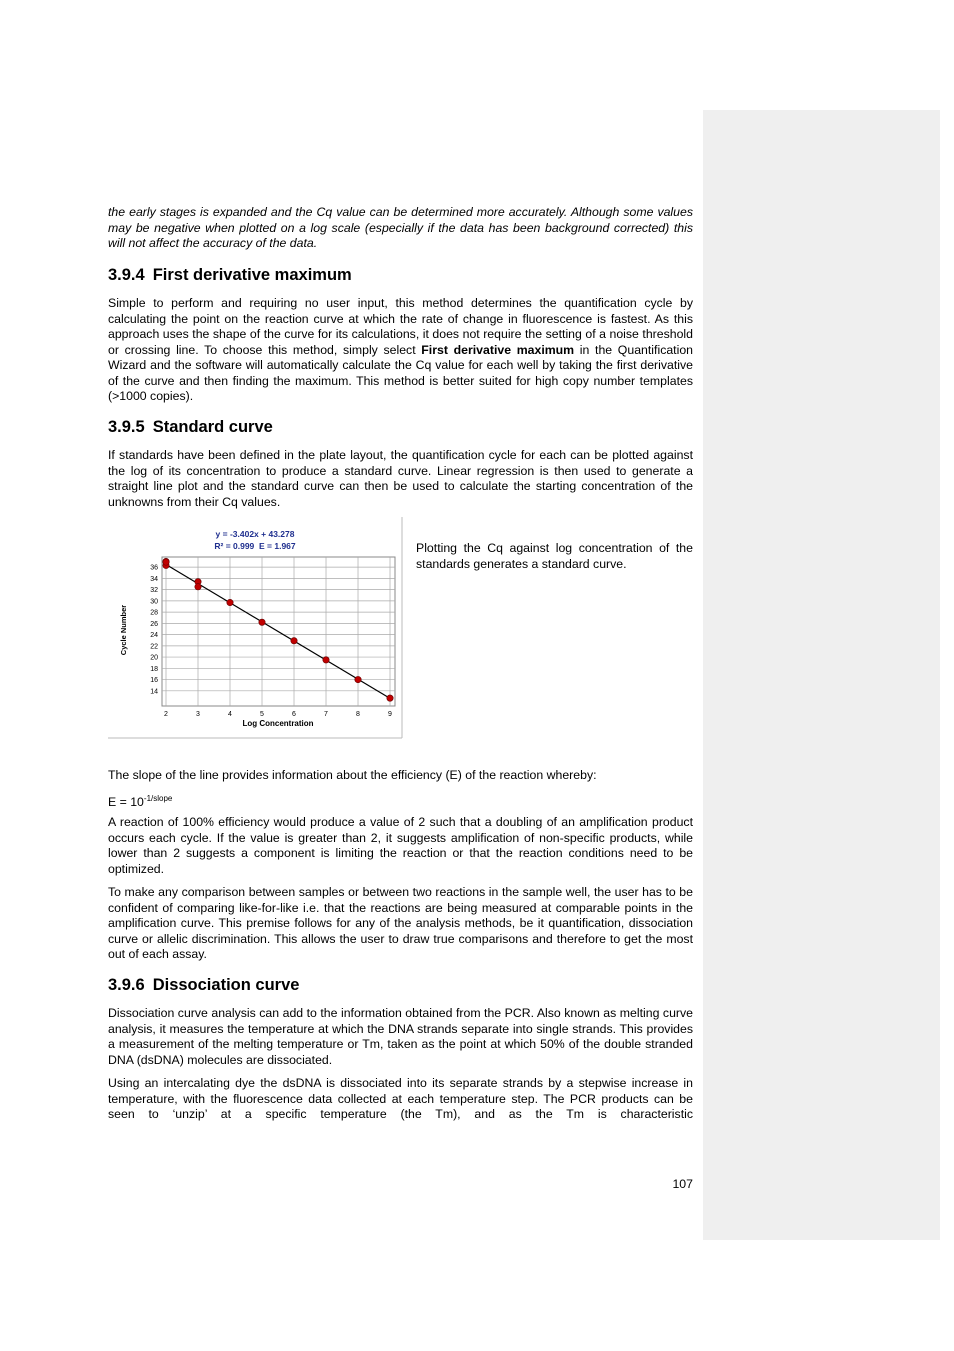 The image size is (954, 1351). Describe the element at coordinates (154, 680) in the screenshot. I see `y-tick-label: 16` at that location.